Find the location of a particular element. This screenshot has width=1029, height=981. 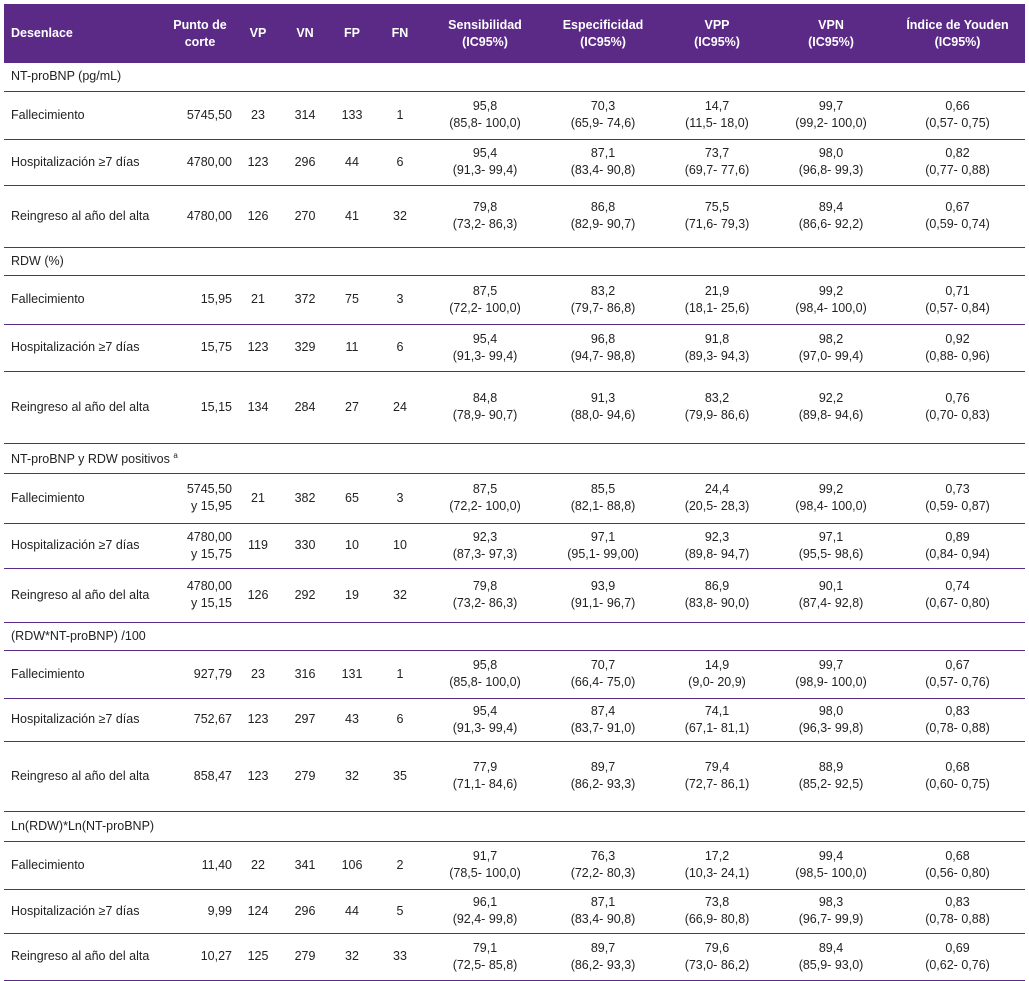

vpp-ci: (10,3- 24,1) is located at coordinates (717, 873).